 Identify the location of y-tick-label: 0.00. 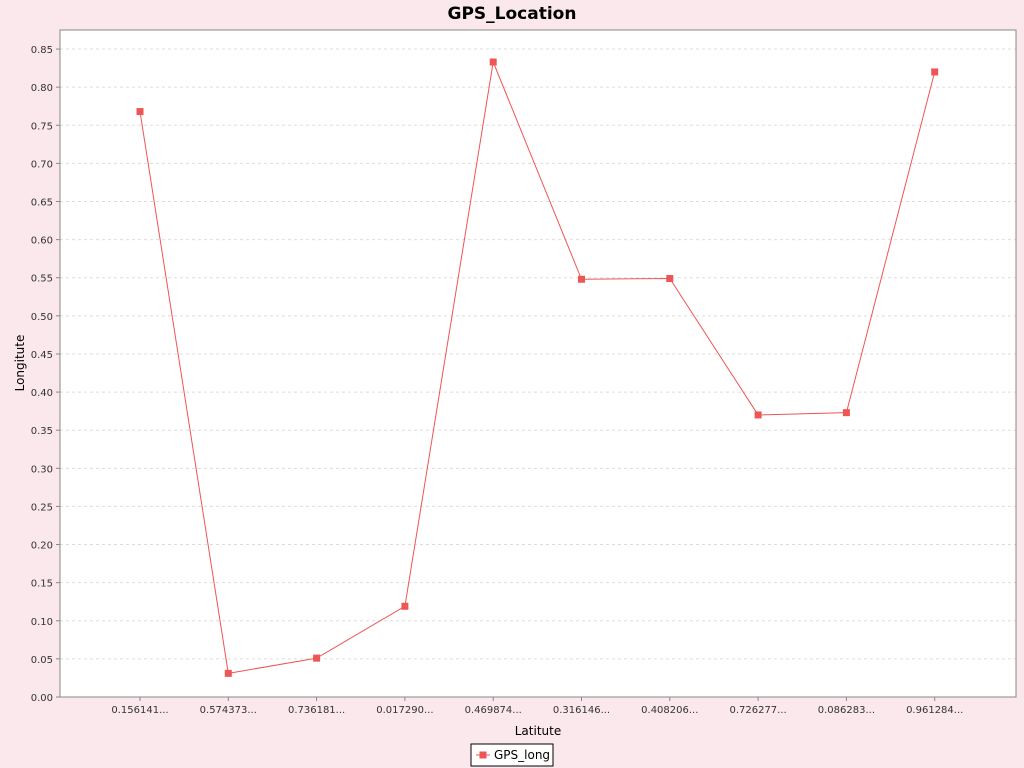
(42, 698).